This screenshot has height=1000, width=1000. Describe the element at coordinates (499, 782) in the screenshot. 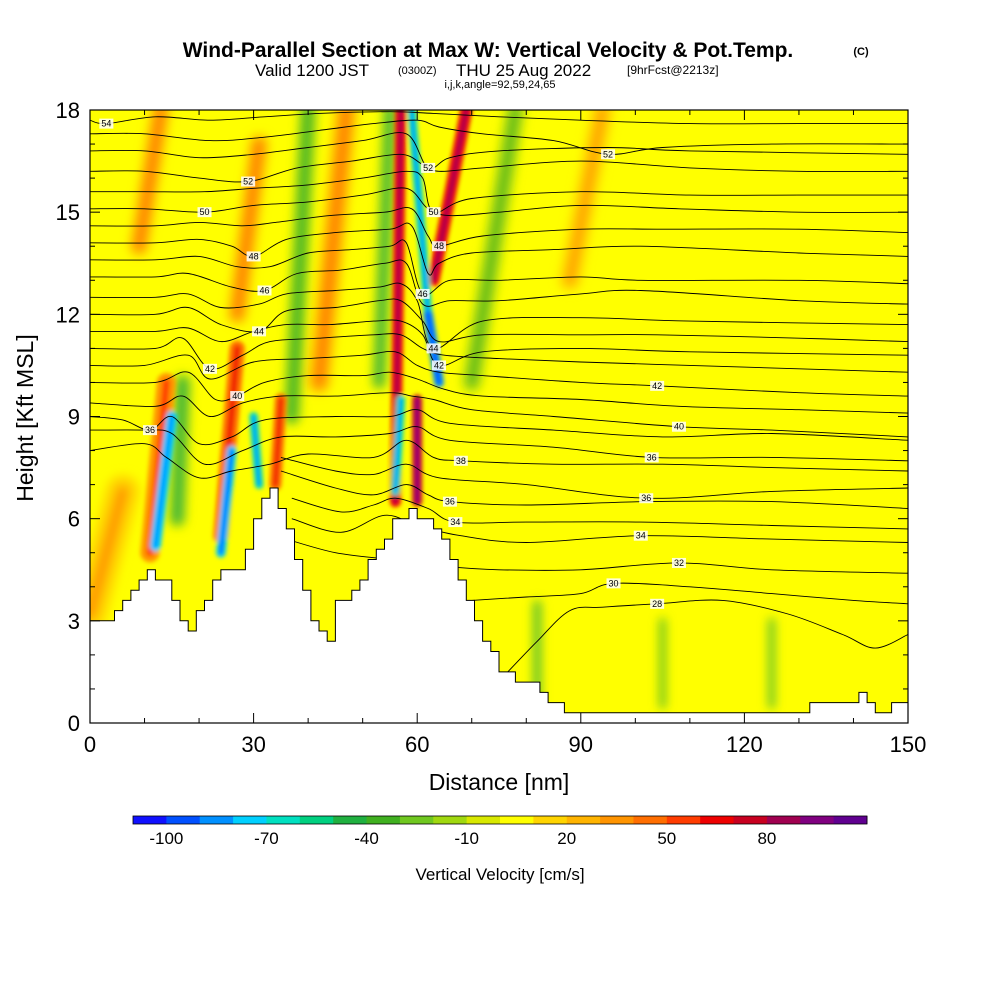

I see `x-axis-label: Distance [nm]` at that location.